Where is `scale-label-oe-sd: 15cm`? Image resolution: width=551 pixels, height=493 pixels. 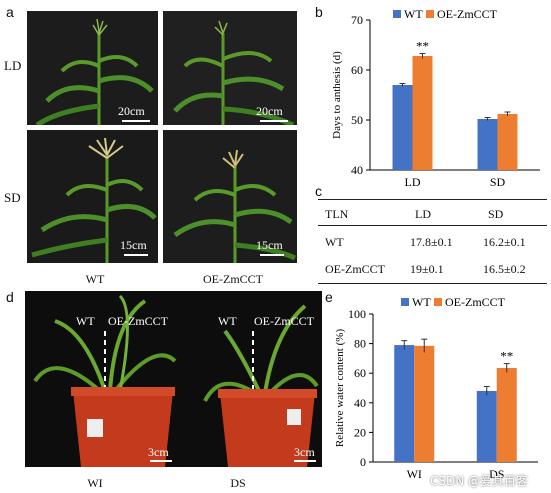
scale-label-oe-sd: 15cm is located at coordinates (269, 245).